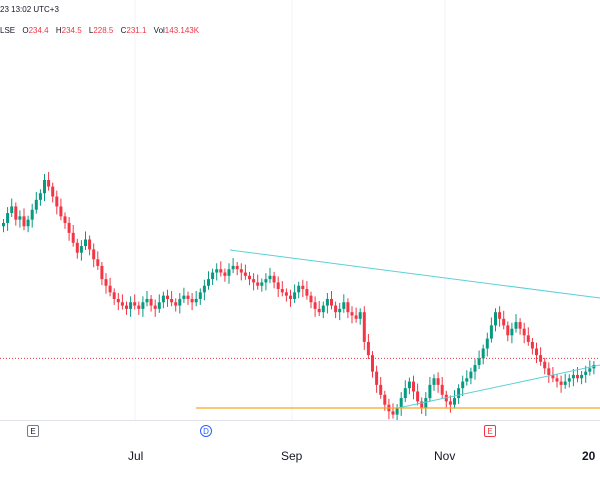 Image resolution: width=600 pixels, height=500 pixels. Describe the element at coordinates (25, 30) in the screenshot. I see `open-label: O` at that location.